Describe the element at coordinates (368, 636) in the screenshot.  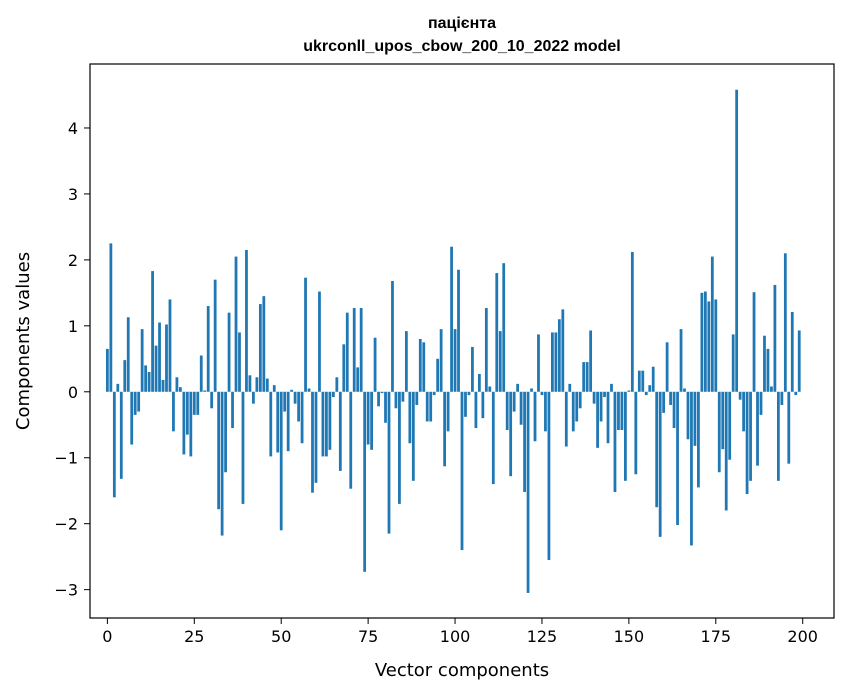
I see `x-tick-label: 75` at that location.